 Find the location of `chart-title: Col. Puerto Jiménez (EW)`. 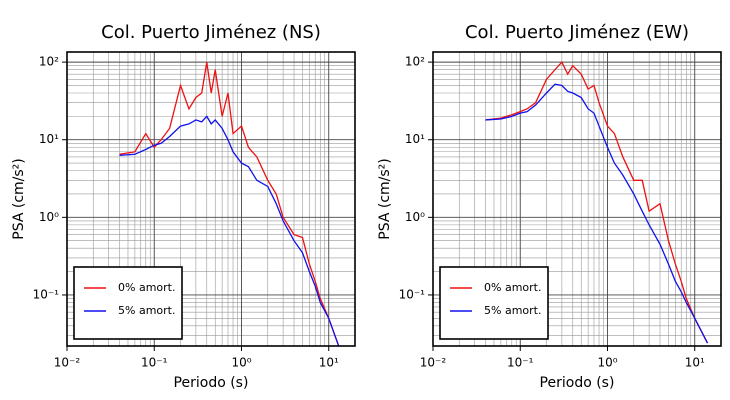

chart-title: Col. Puerto Jiménez (EW) is located at coordinates (577, 32).